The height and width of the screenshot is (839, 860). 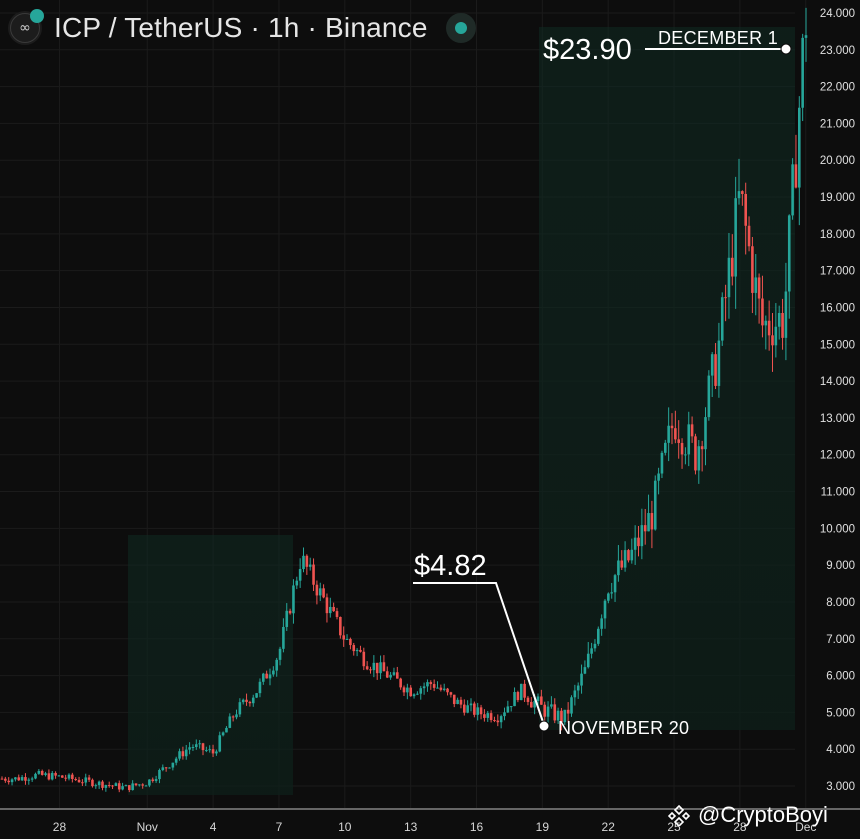 I want to click on low-point-marker, so click(x=544, y=726).